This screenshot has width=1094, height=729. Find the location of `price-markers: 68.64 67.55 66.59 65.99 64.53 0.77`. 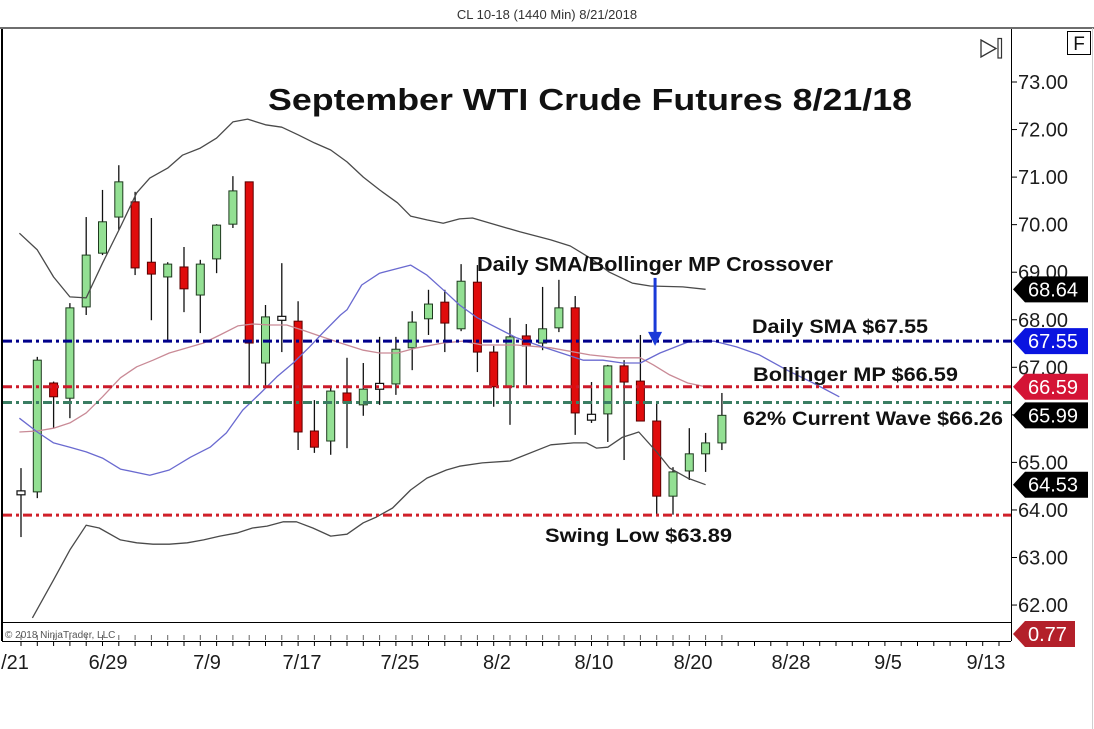

price-markers: 68.64 67.55 66.59 65.99 64.53 0.77 is located at coordinates (1050, 461).